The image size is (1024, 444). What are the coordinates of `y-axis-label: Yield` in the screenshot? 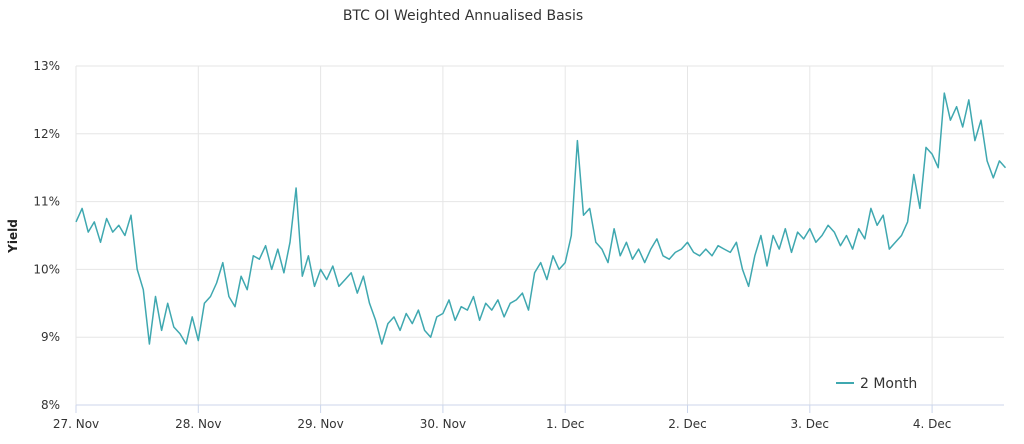 It's located at (13, 236).